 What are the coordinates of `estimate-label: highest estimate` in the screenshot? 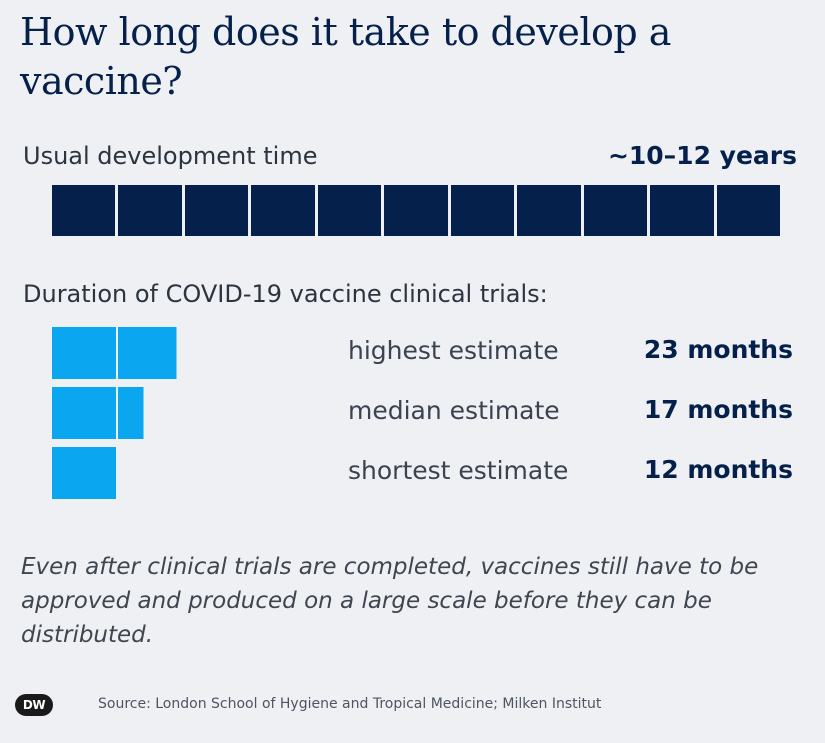 It's located at (453, 350).